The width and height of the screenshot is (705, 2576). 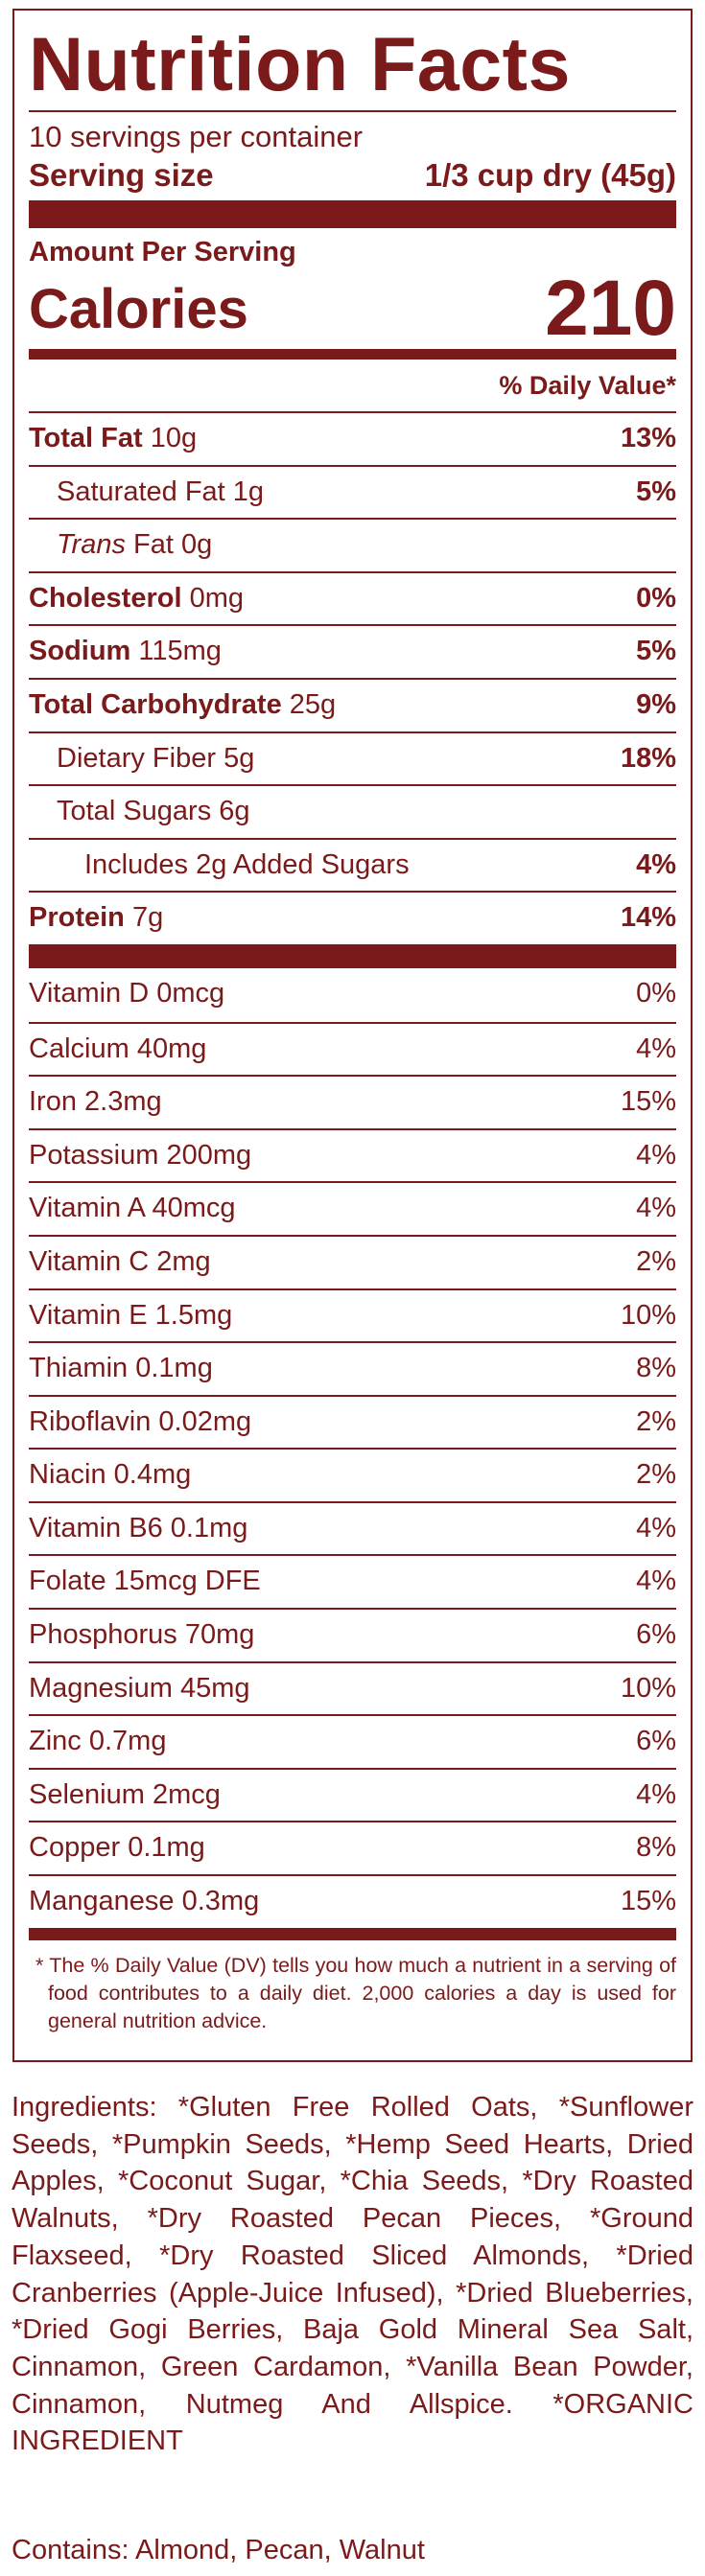 I want to click on nutrient-name: Potassium, so click(x=94, y=1155).